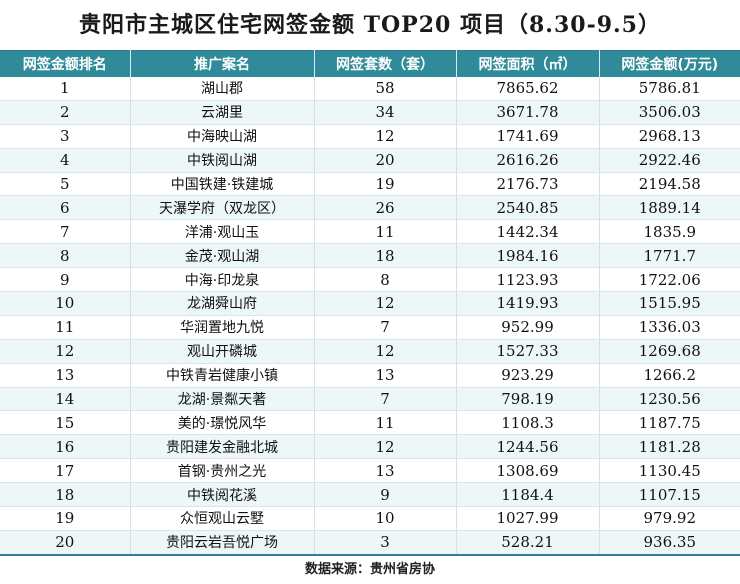  Describe the element at coordinates (221, 280) in the screenshot. I see `project-name-cell: 中海·印龙泉` at that location.